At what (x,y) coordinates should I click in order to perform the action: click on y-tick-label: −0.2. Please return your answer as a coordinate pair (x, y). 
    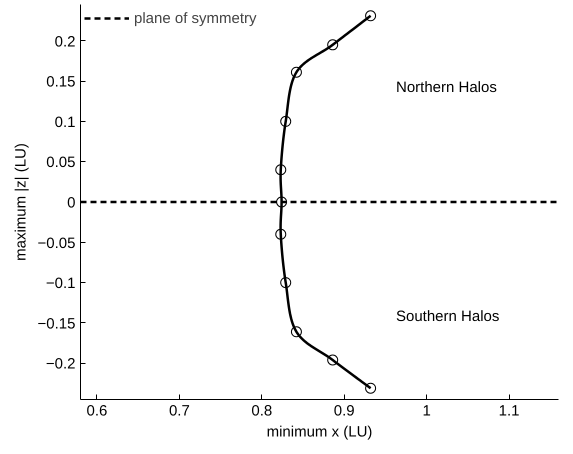
    Looking at the image, I should click on (61, 364).